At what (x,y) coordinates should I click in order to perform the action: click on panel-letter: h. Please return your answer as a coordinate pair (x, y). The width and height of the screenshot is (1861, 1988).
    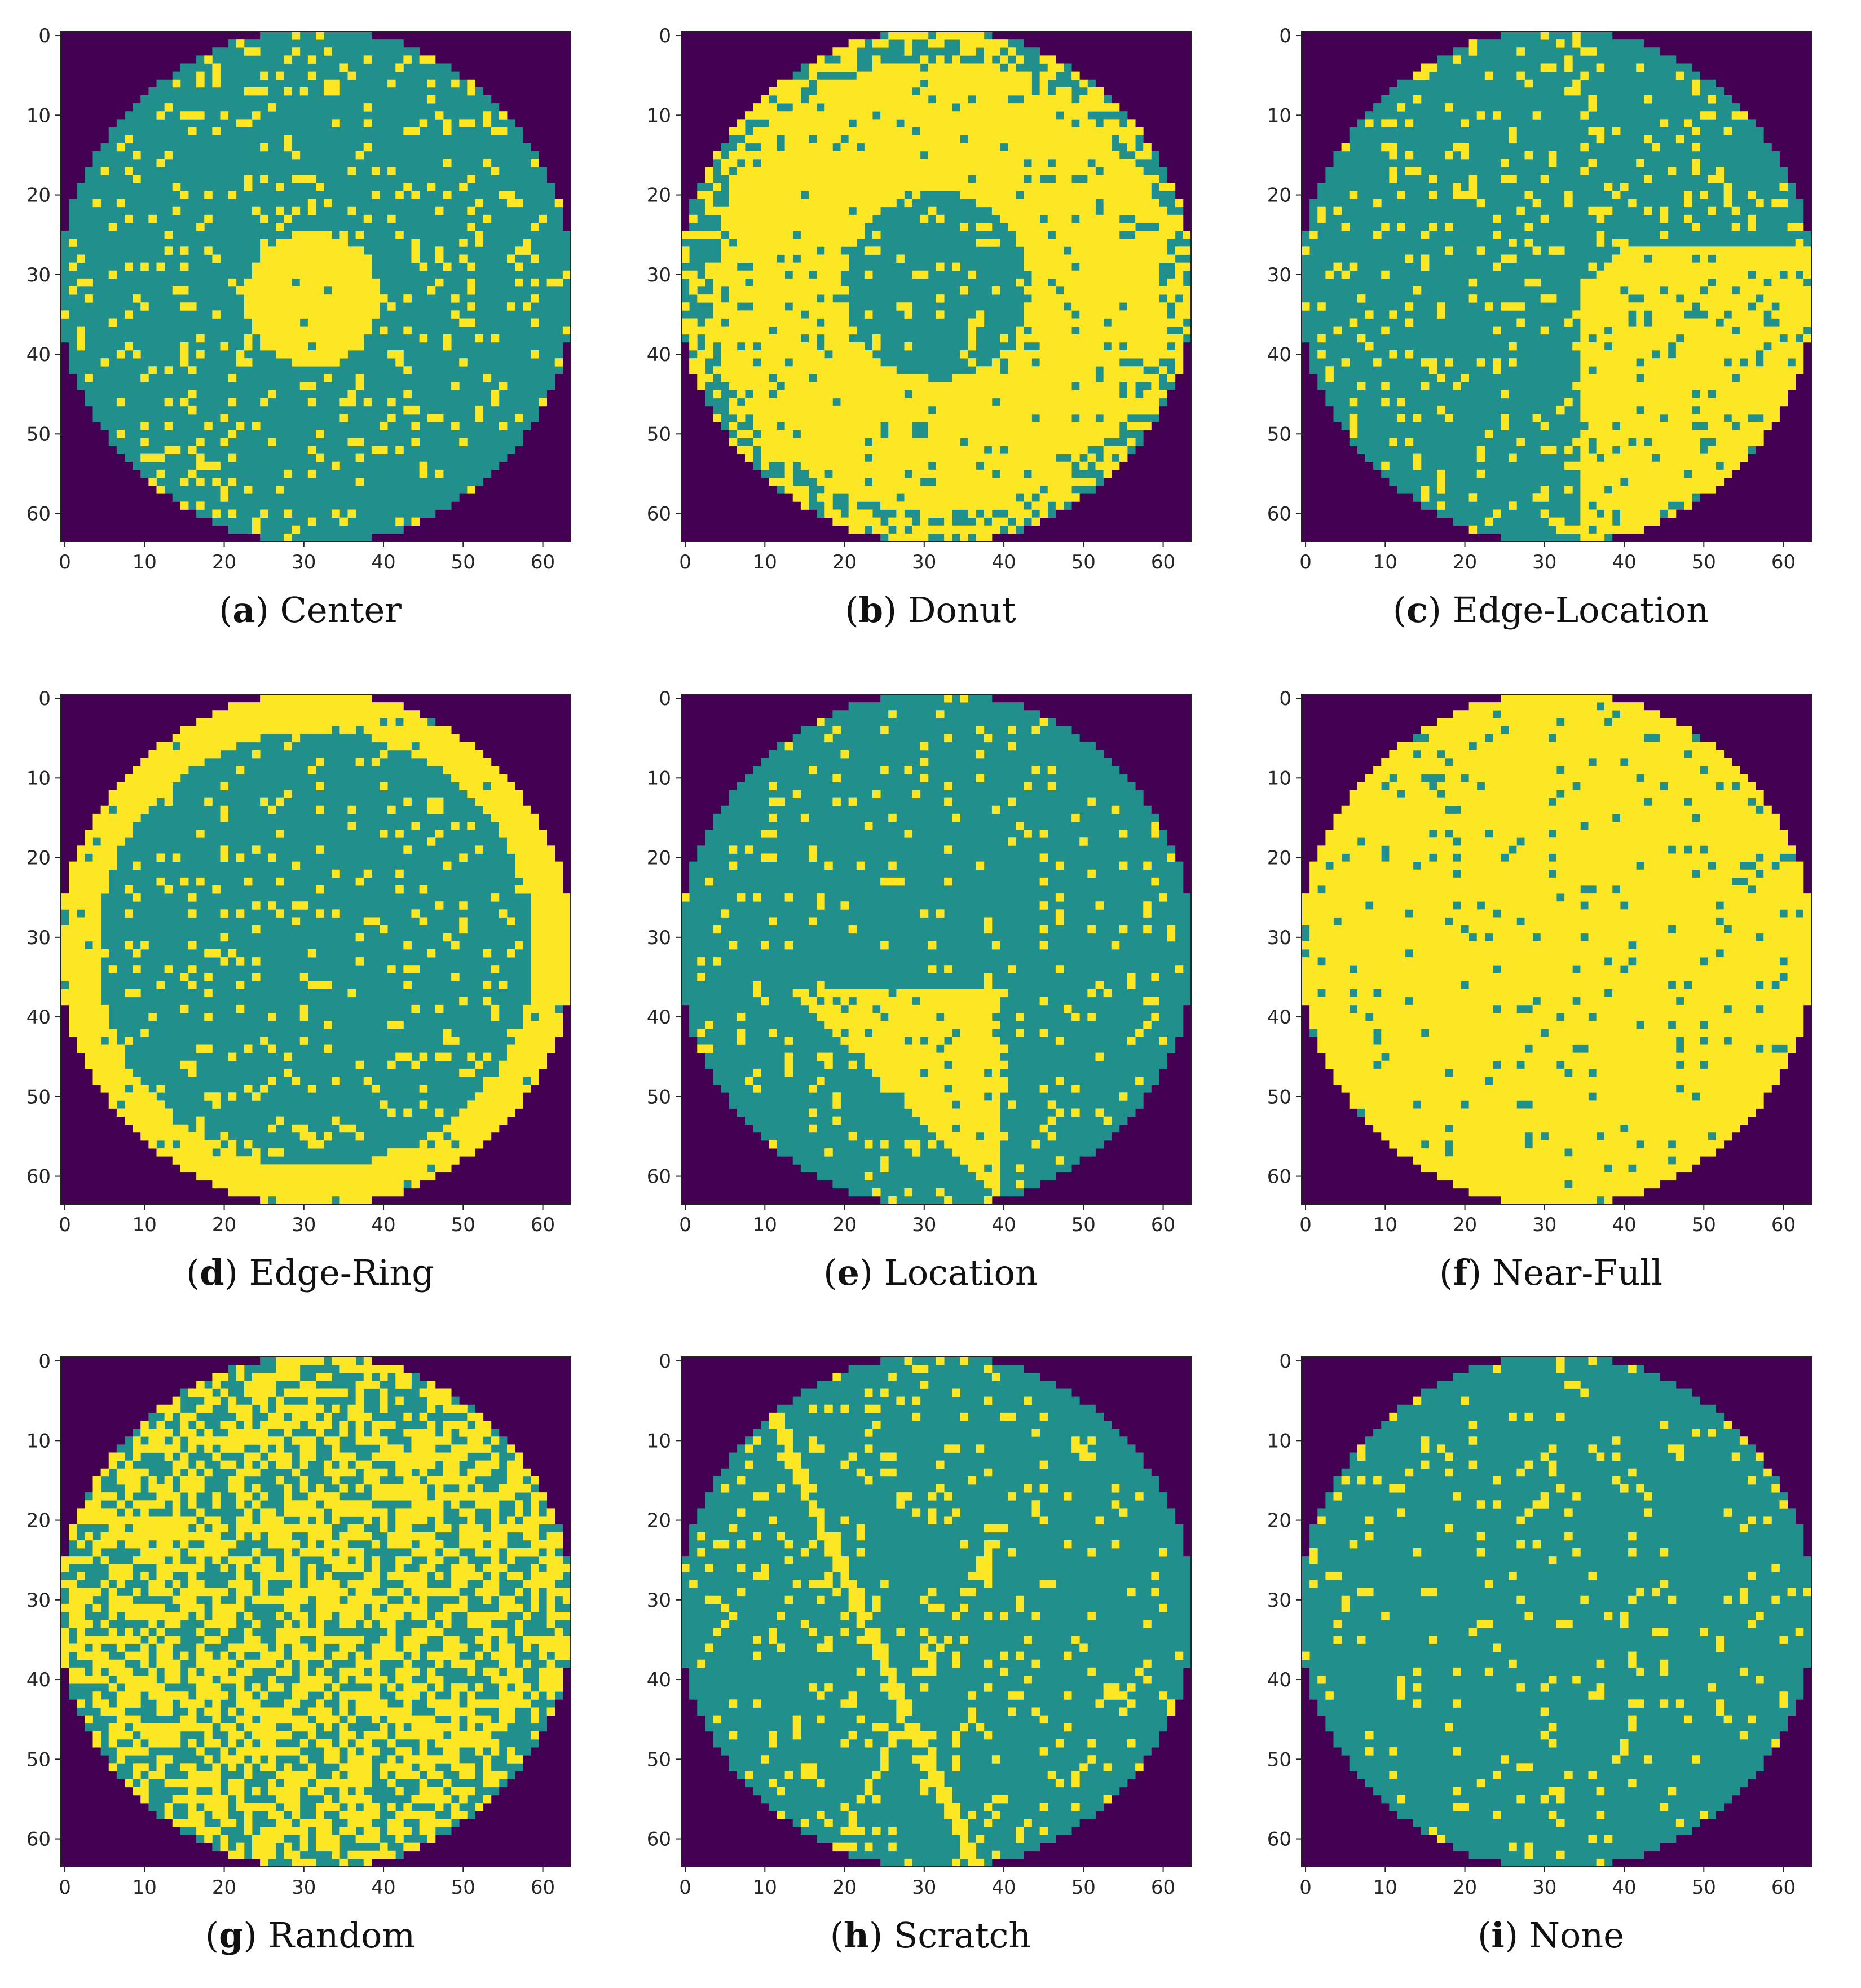
    Looking at the image, I should click on (856, 1935).